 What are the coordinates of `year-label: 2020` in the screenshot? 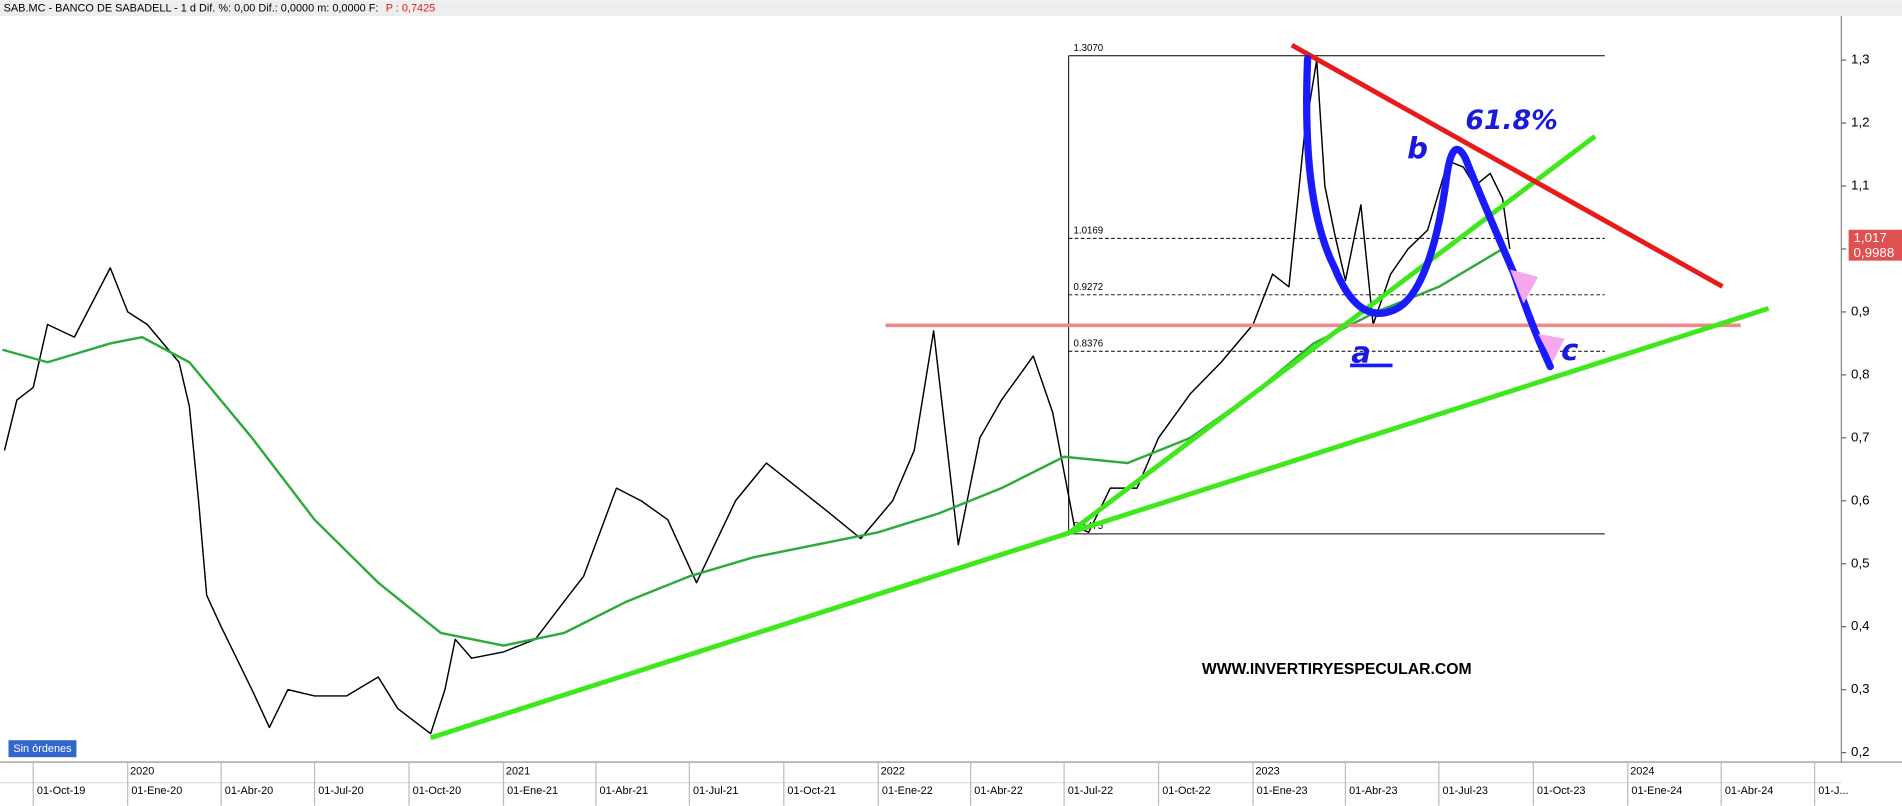 It's located at (142, 772).